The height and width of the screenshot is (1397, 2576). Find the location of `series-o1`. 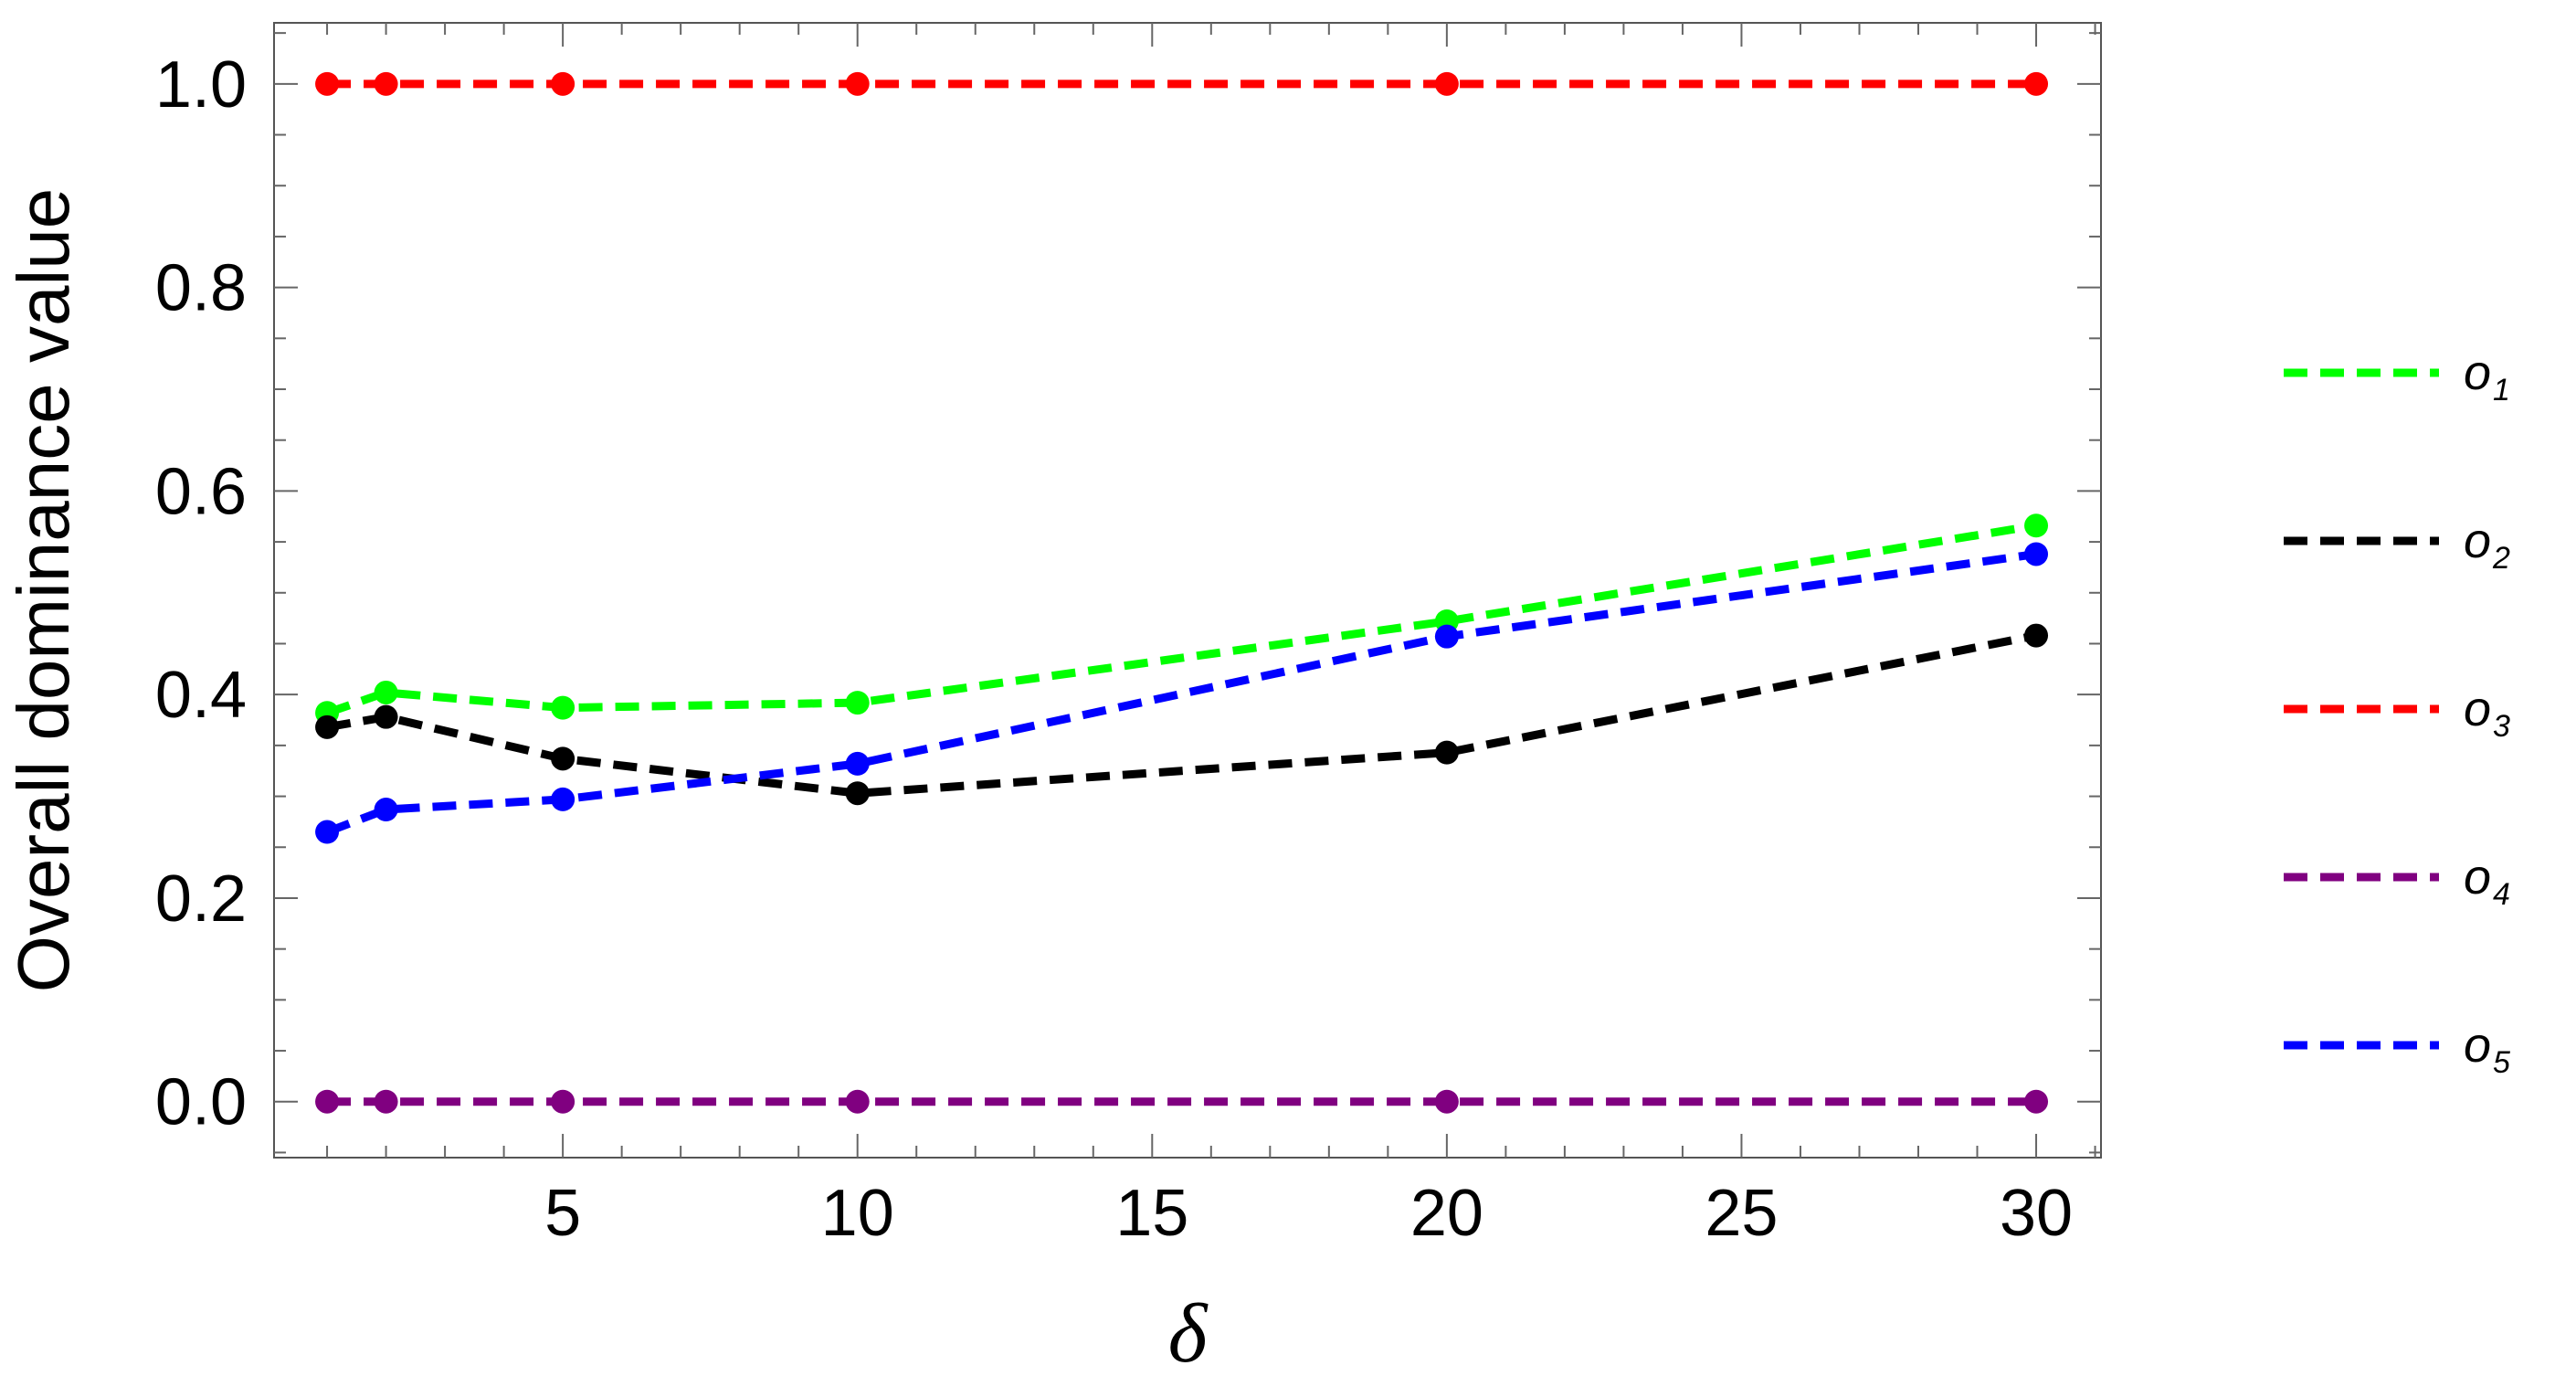

series-o1 is located at coordinates (1182, 619).